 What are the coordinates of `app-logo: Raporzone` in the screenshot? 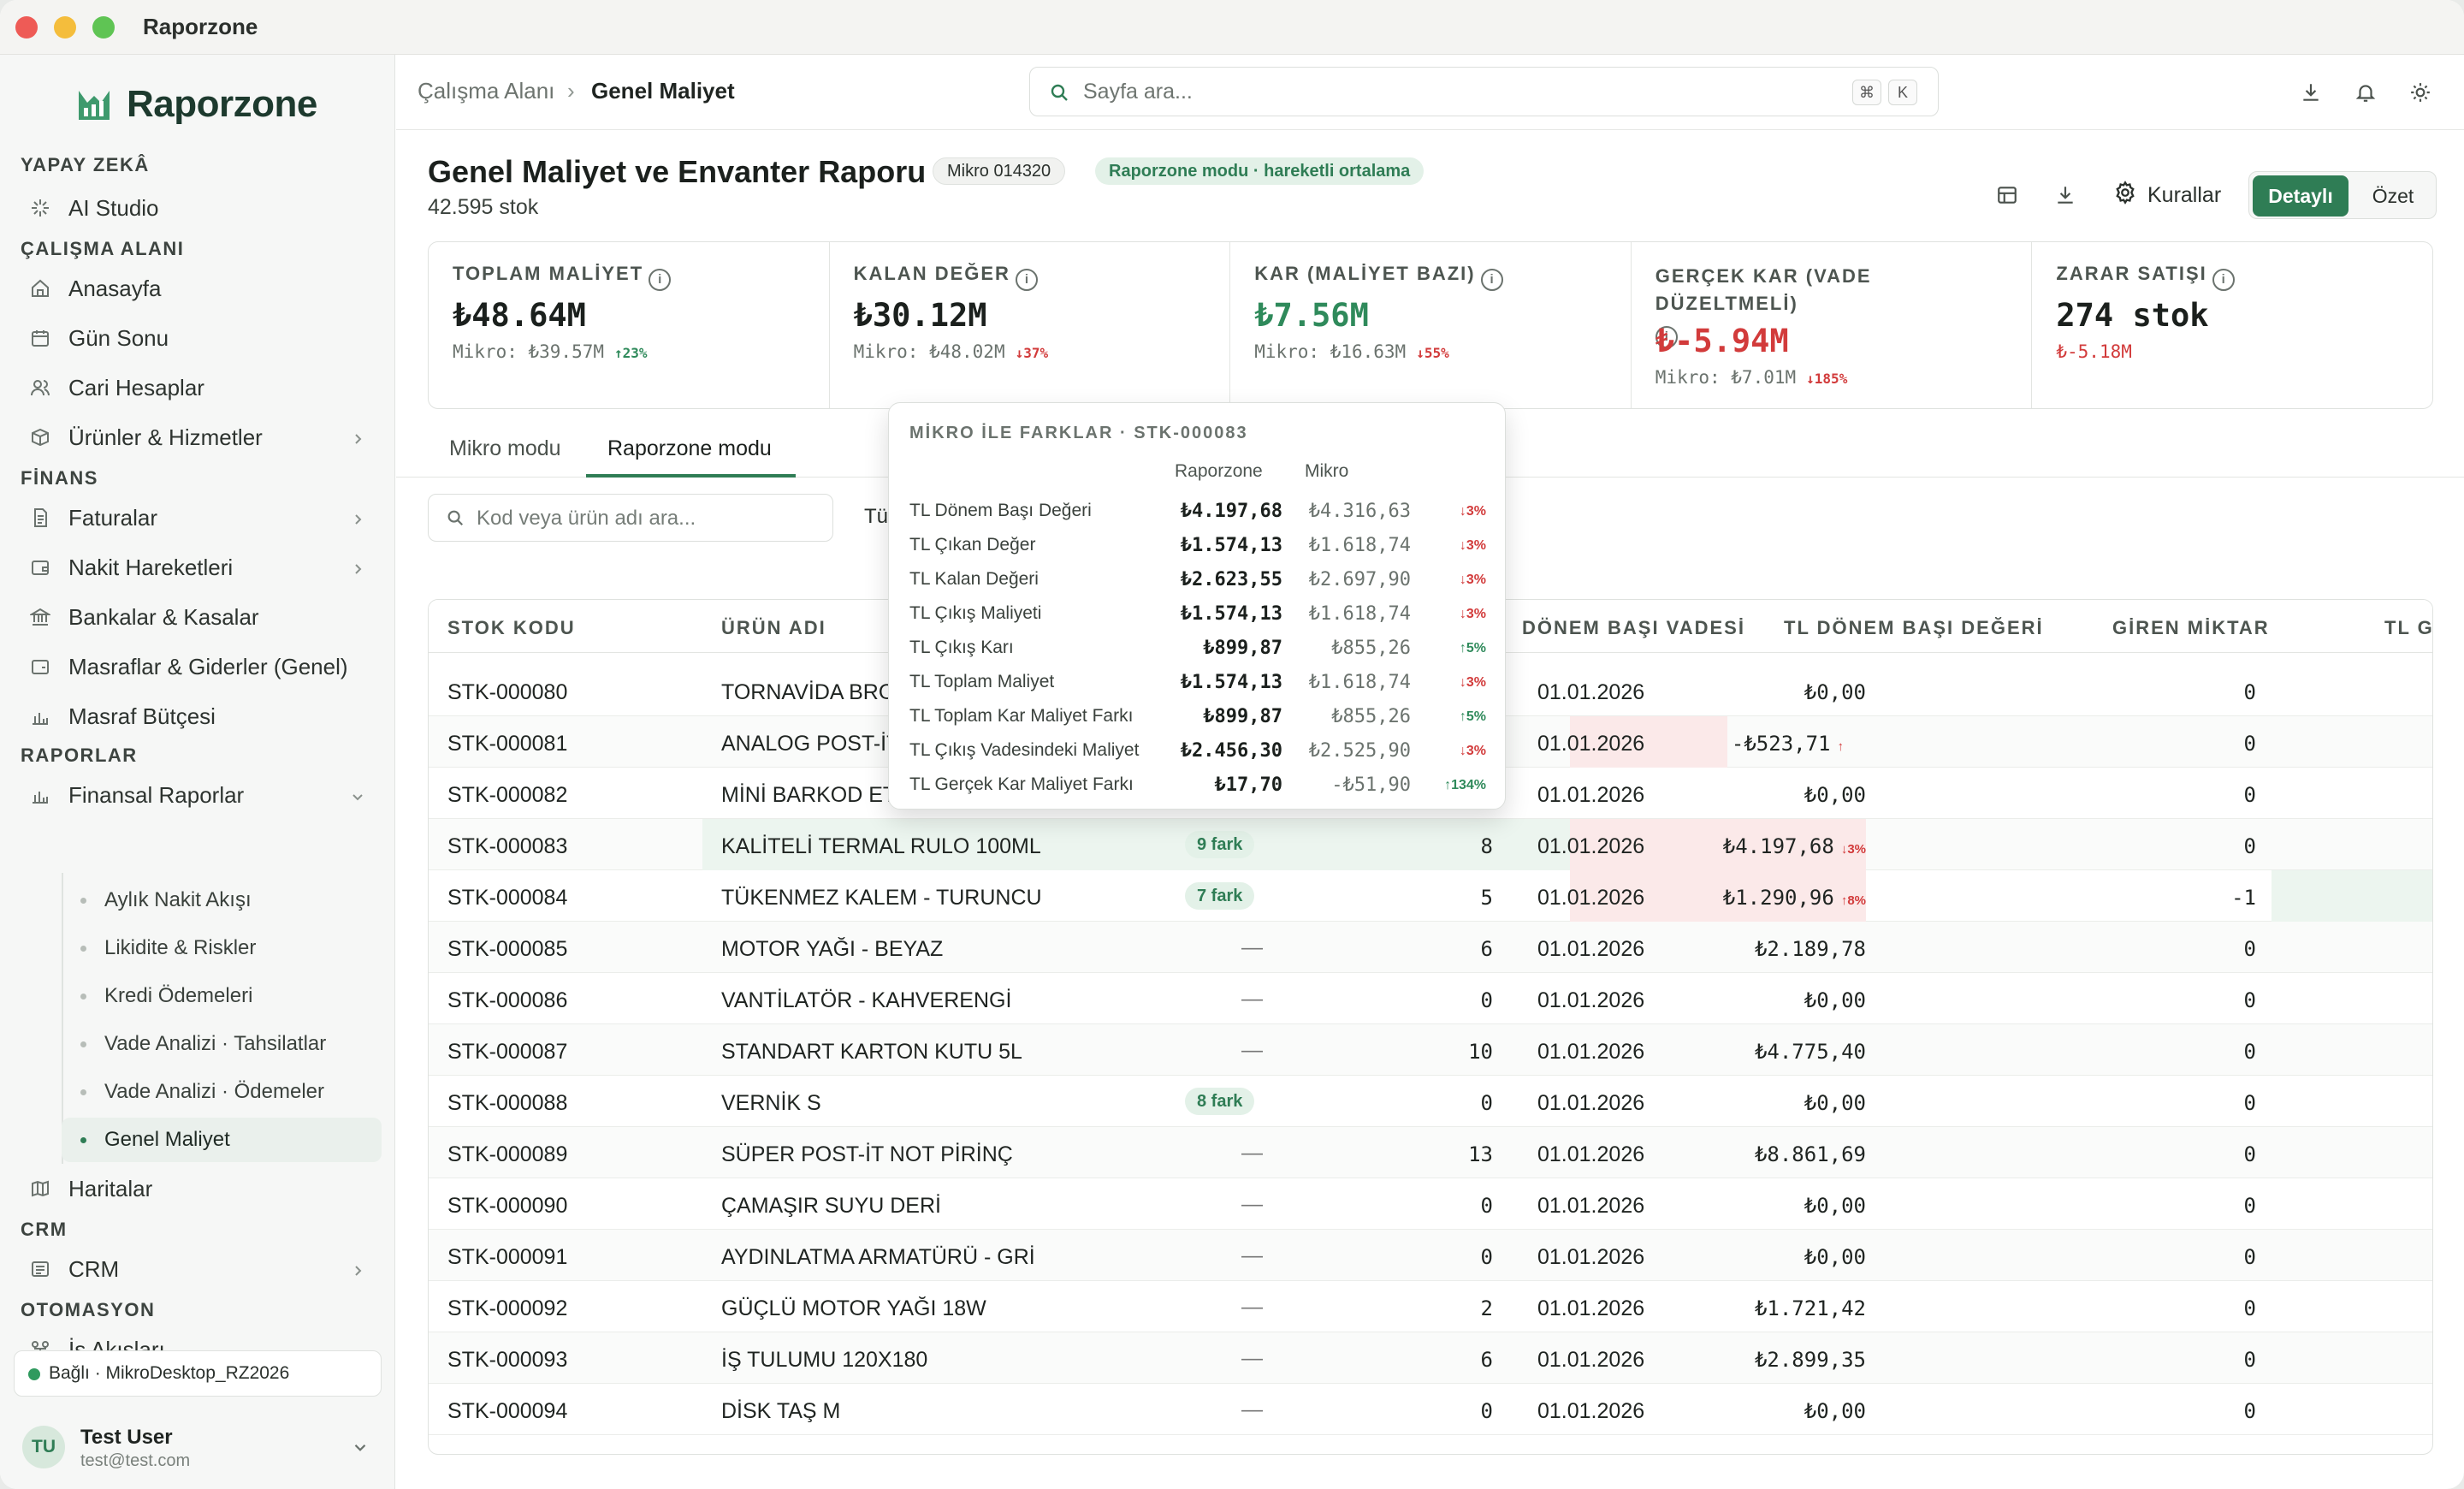 It's located at (196, 104).